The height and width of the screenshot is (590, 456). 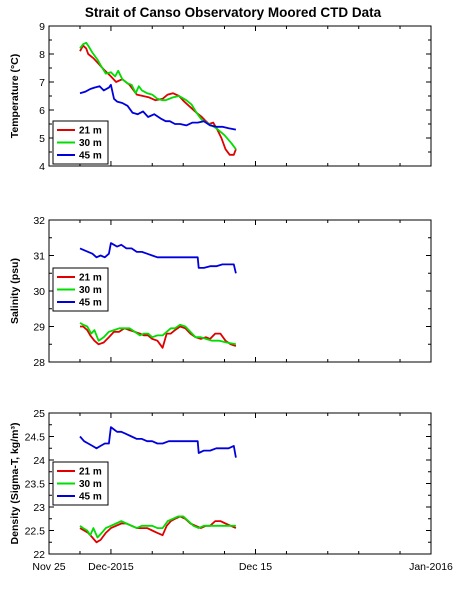 I want to click on y-tick-label: 8, so click(x=42, y=55).